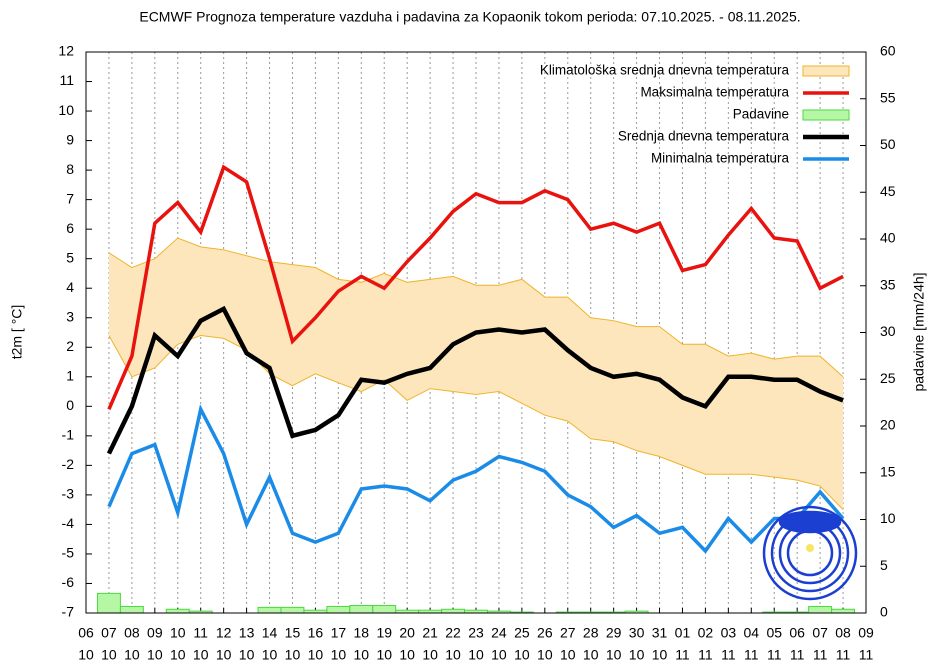 The width and height of the screenshot is (940, 671). I want to click on y-tick-label: 1, so click(70, 375).